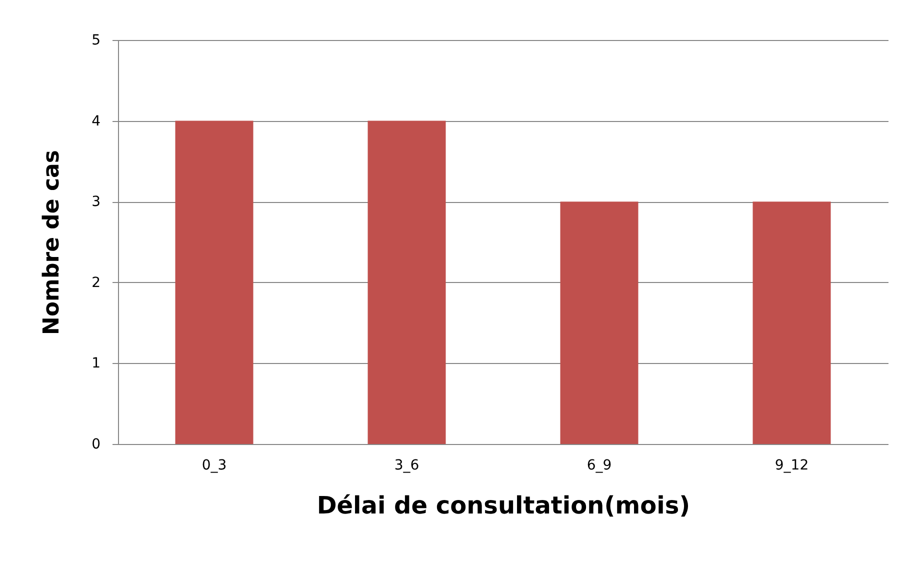 This screenshot has height=567, width=902. What do you see at coordinates (96, 121) in the screenshot?
I see `y-tick-label: 4` at bounding box center [96, 121].